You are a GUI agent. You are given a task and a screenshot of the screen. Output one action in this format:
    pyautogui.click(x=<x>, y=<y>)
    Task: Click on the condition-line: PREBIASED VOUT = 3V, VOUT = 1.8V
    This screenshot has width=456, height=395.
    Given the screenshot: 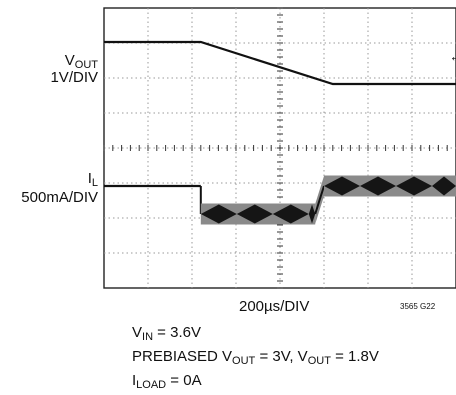 What is the action you would take?
    pyautogui.click(x=255, y=357)
    